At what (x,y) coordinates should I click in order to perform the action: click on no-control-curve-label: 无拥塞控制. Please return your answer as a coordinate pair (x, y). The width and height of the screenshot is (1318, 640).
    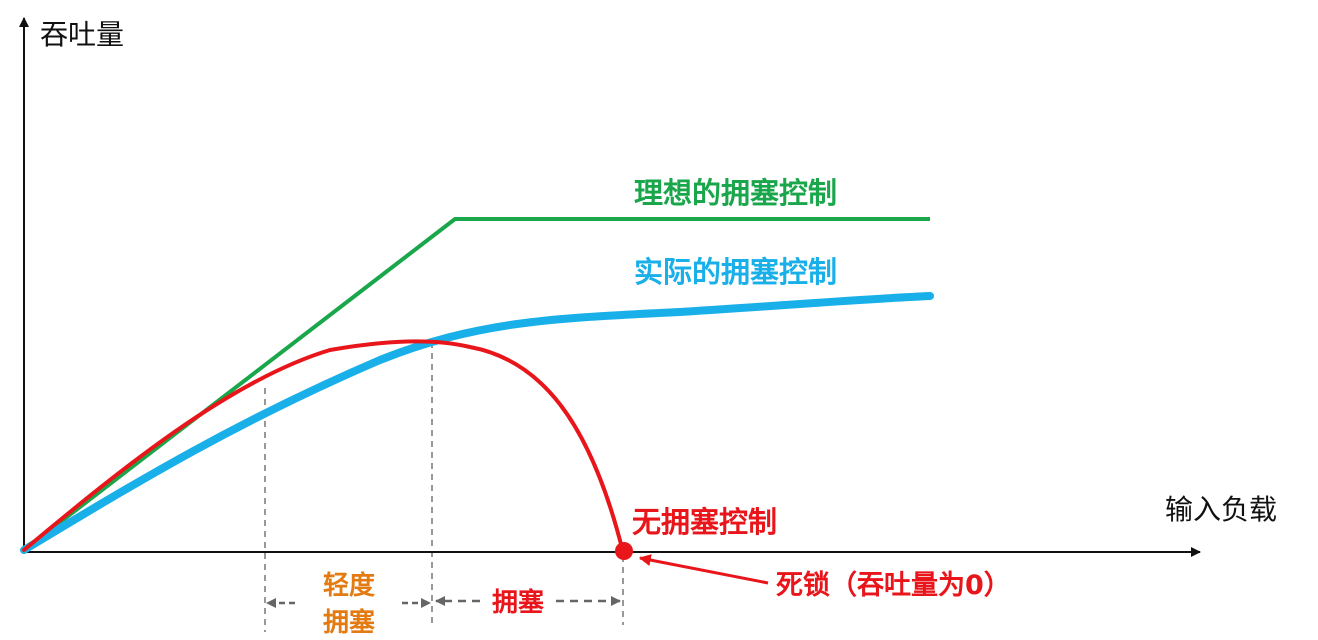
    Looking at the image, I should click on (704, 522).